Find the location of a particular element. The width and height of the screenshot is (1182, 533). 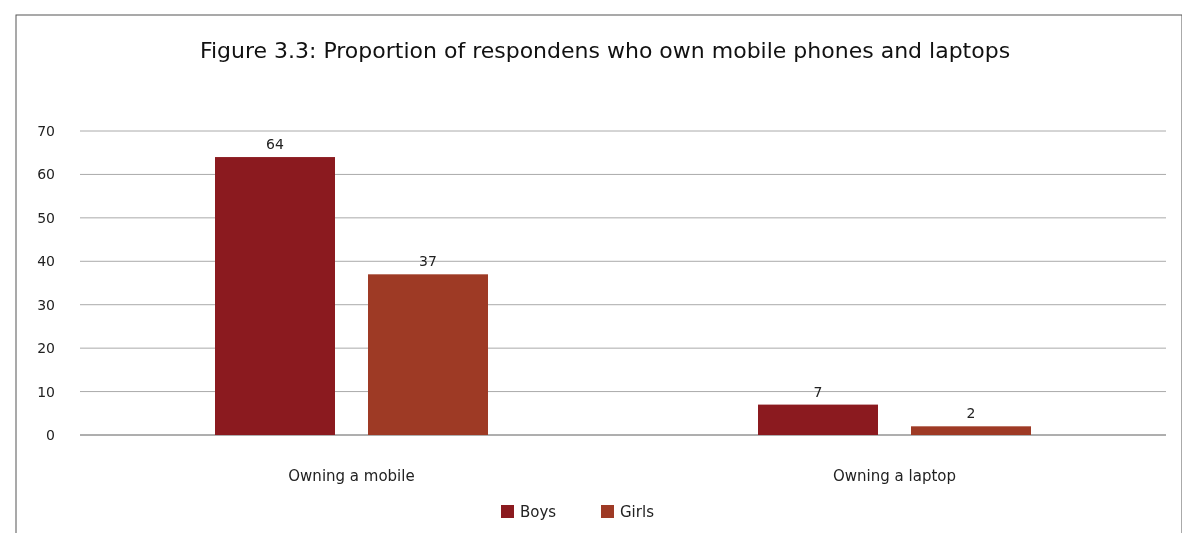

data-label: 2 is located at coordinates (971, 413).